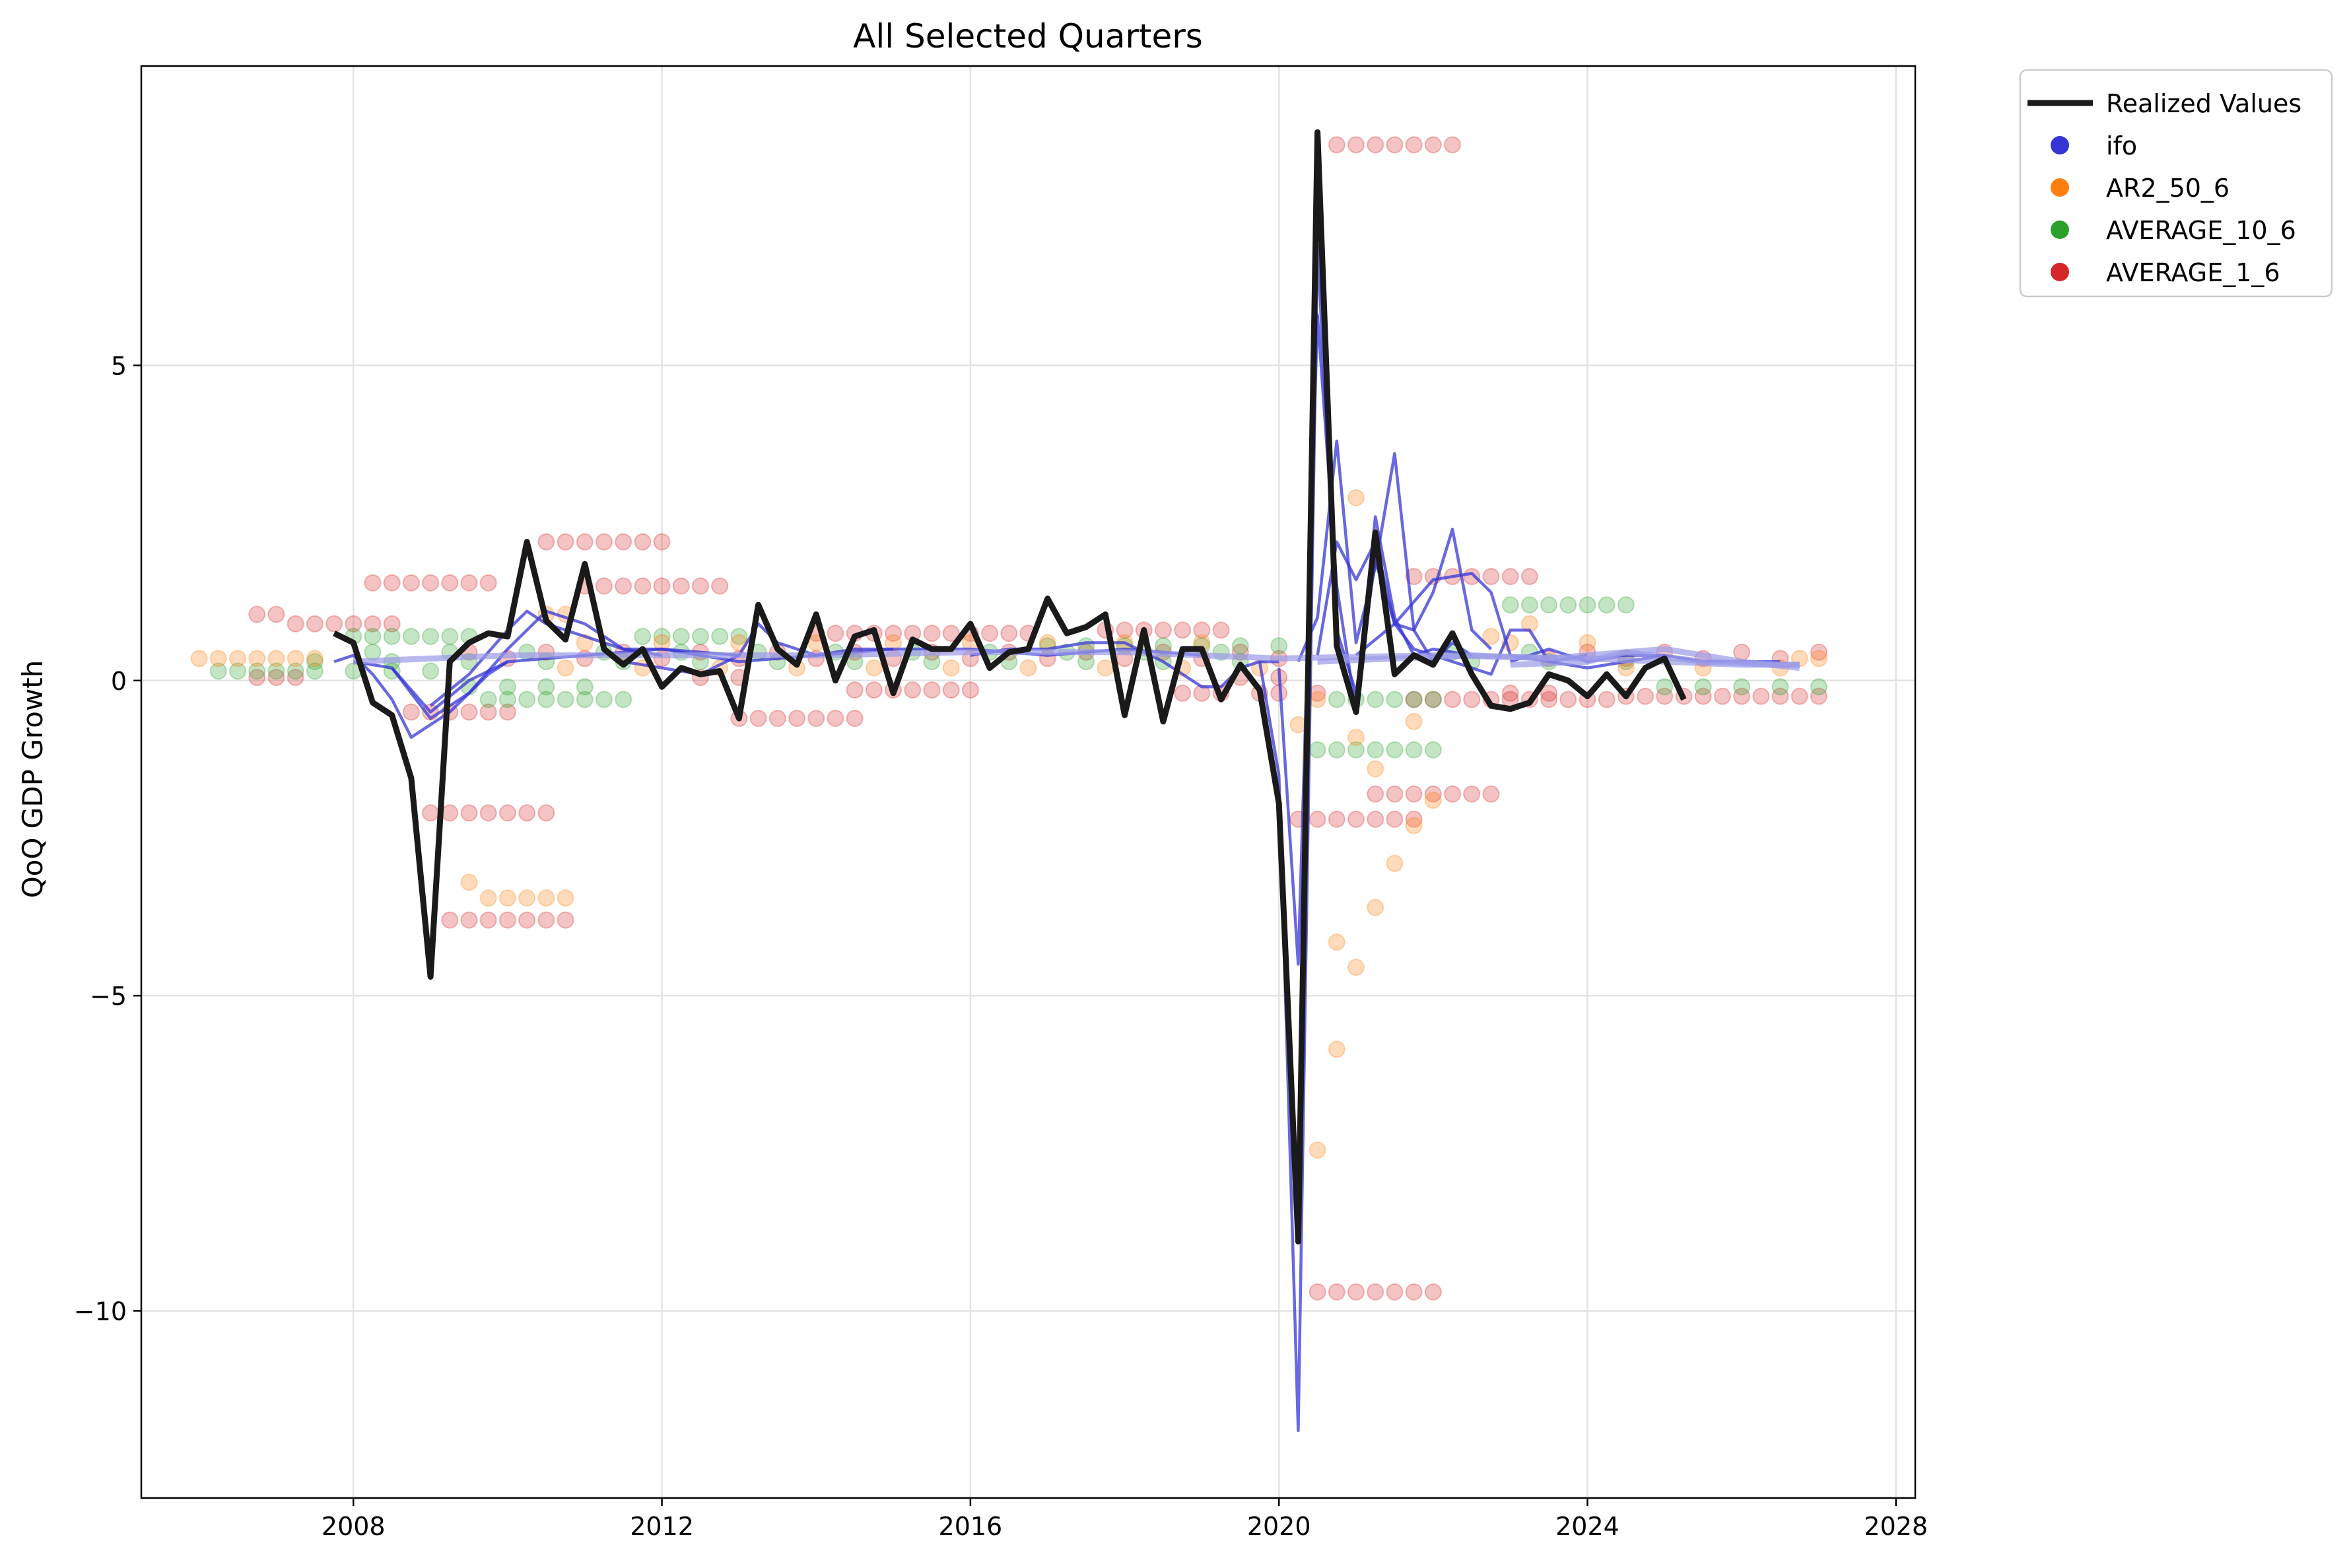  I want to click on legend-item-average-10-6: AVERAGE_10_6, so click(2173, 230).